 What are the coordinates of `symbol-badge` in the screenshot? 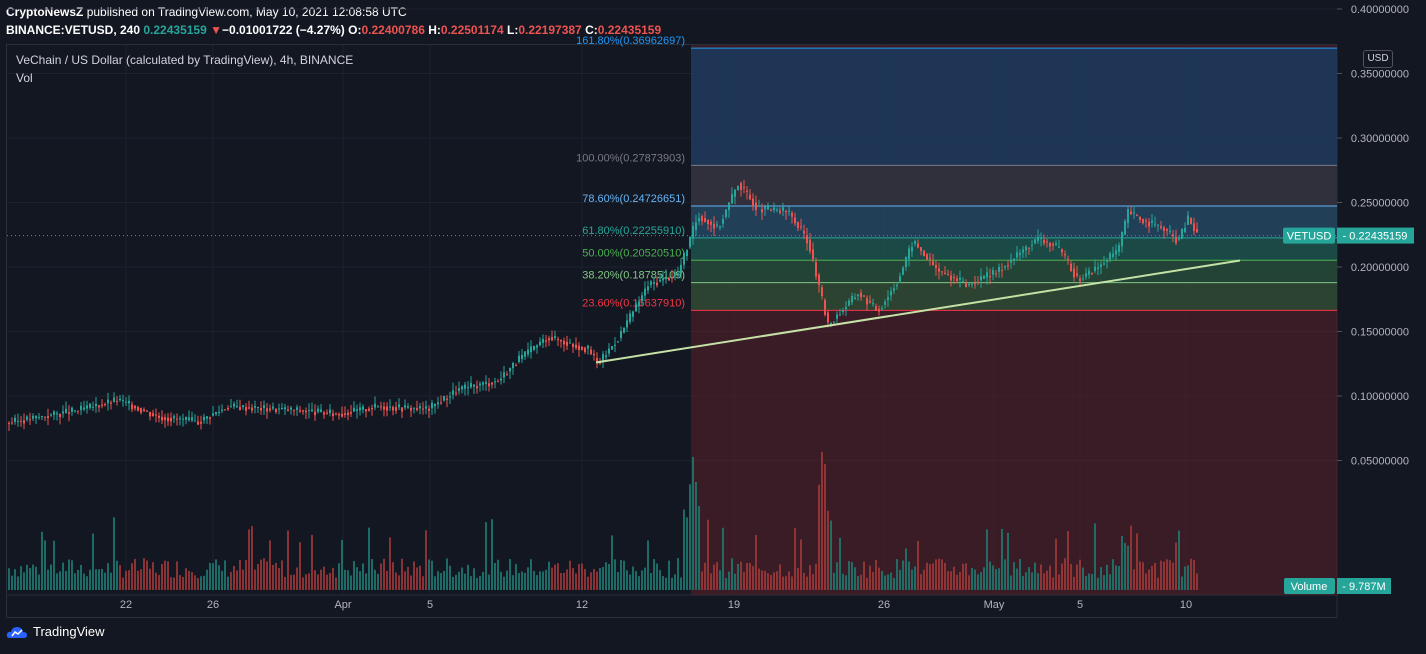 It's located at (1309, 235).